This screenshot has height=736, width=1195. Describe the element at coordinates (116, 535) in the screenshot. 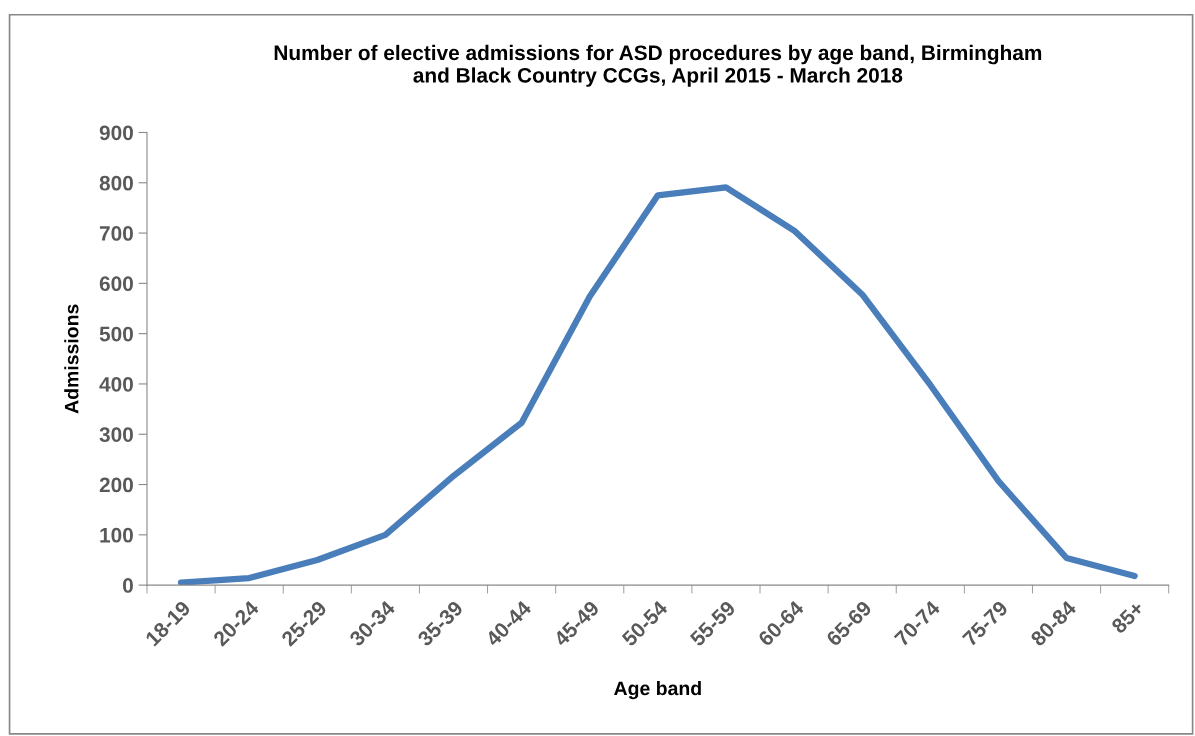

I see `y-tick-label: 100` at that location.